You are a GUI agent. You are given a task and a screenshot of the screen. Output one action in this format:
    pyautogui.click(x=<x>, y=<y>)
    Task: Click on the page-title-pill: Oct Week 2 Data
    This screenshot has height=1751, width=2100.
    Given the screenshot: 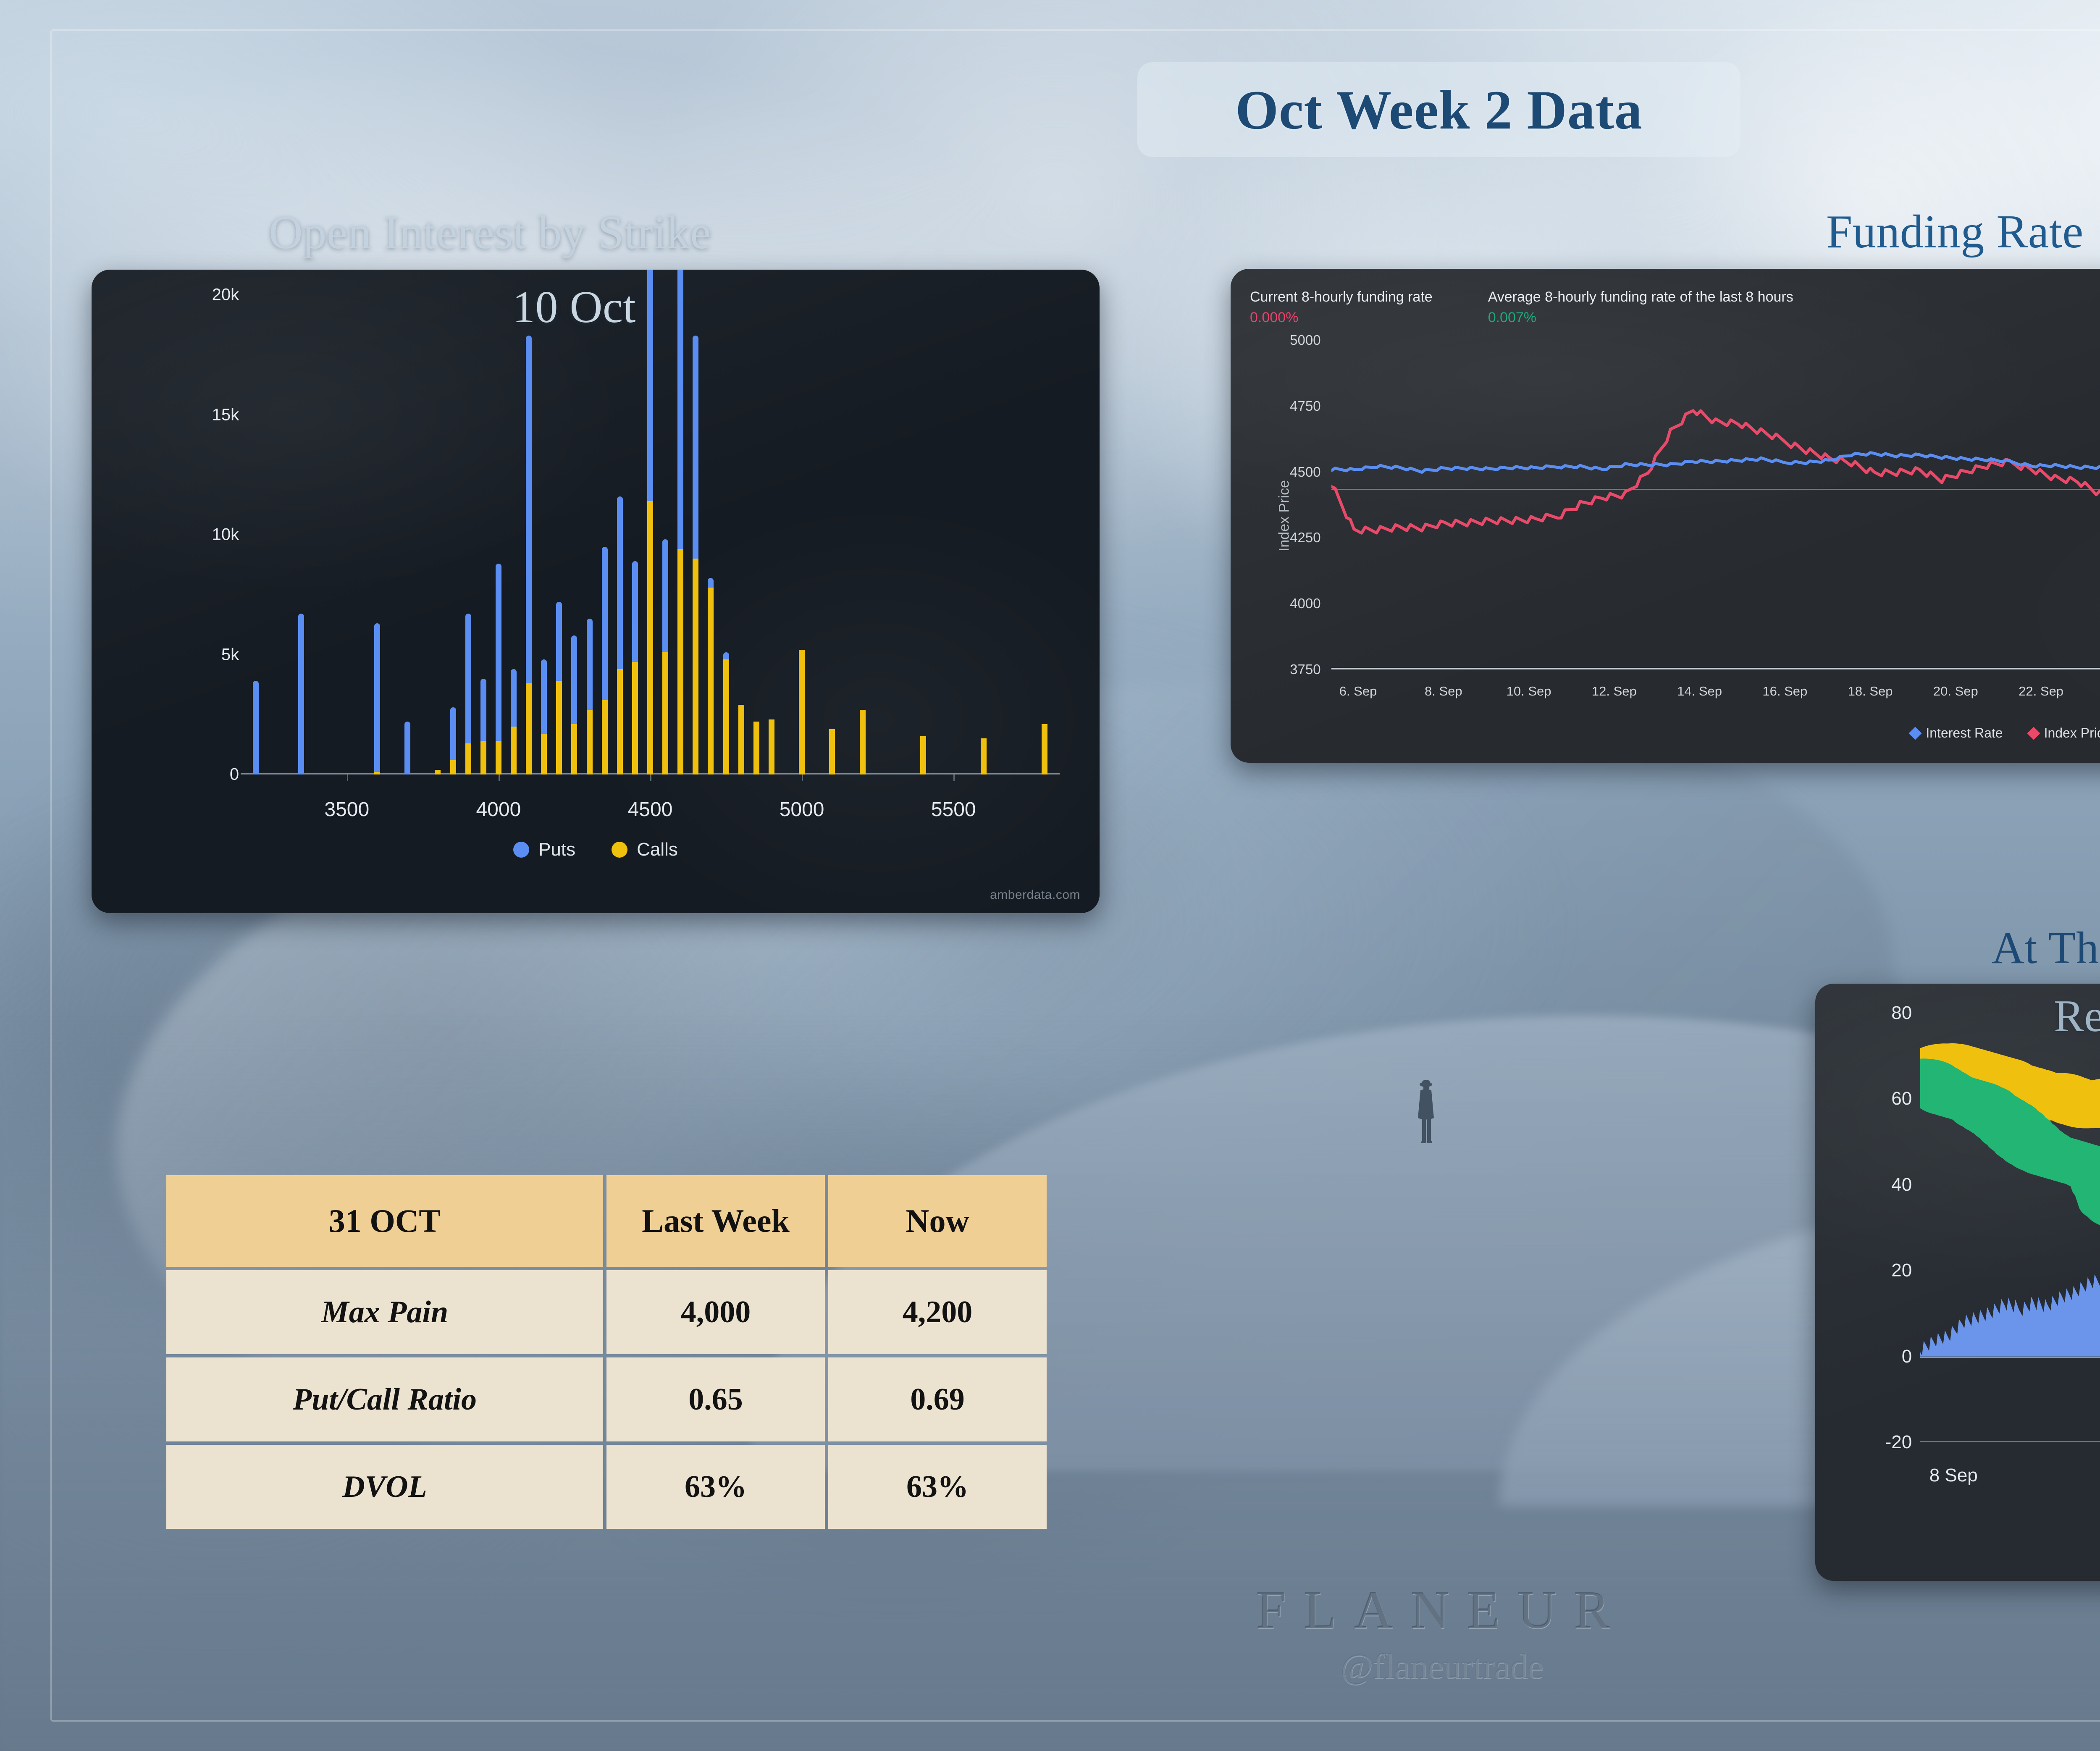 What is the action you would take?
    pyautogui.click(x=1438, y=109)
    